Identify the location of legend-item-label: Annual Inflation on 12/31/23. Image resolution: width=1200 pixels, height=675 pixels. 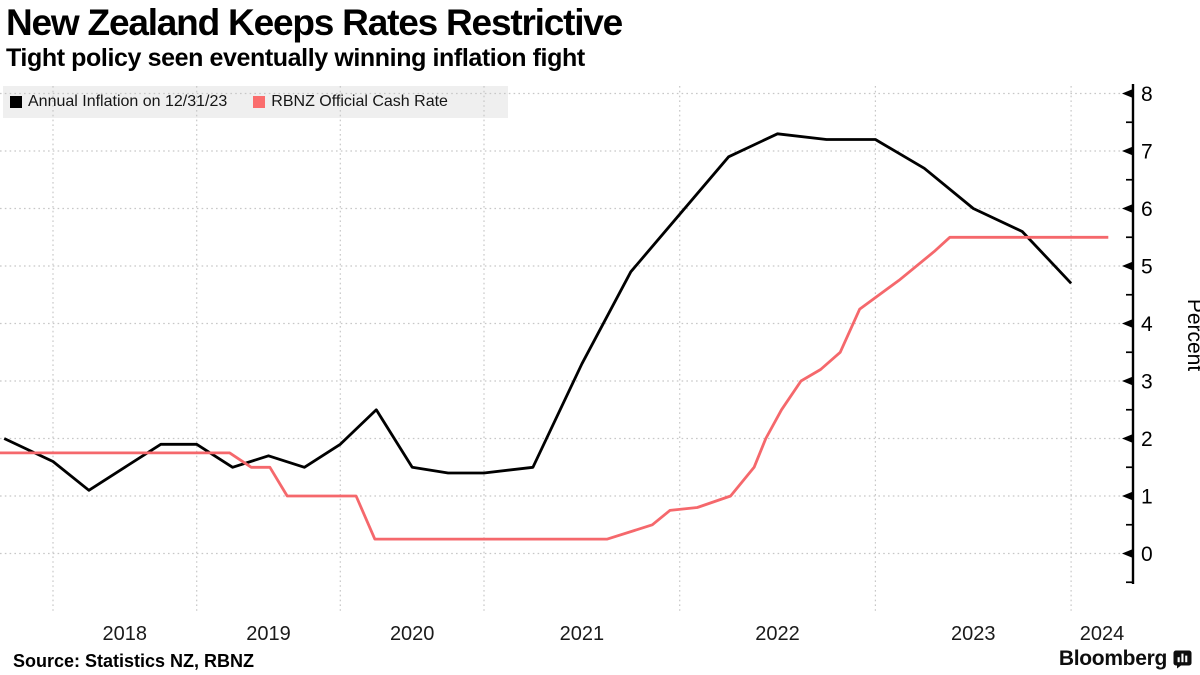
(128, 101).